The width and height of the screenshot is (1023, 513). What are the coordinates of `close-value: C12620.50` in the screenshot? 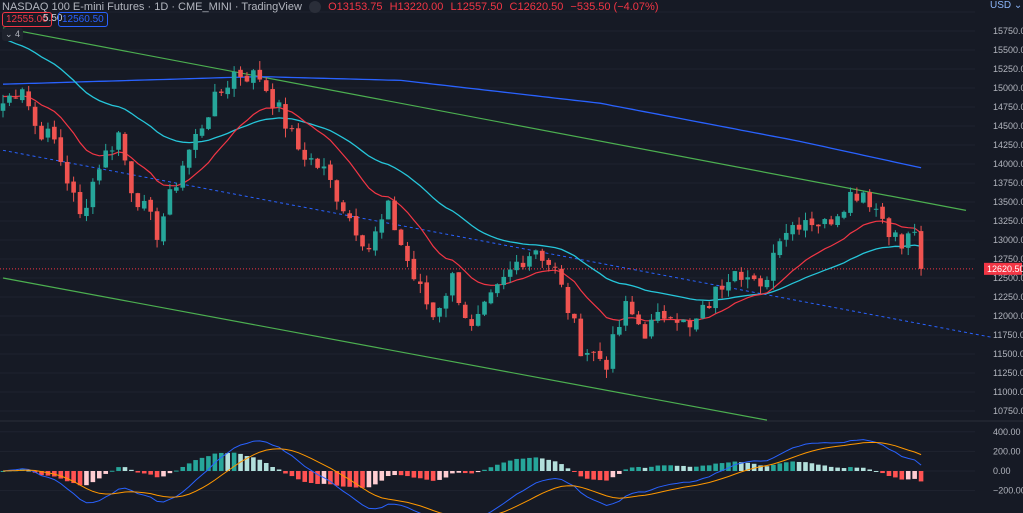 It's located at (536, 7).